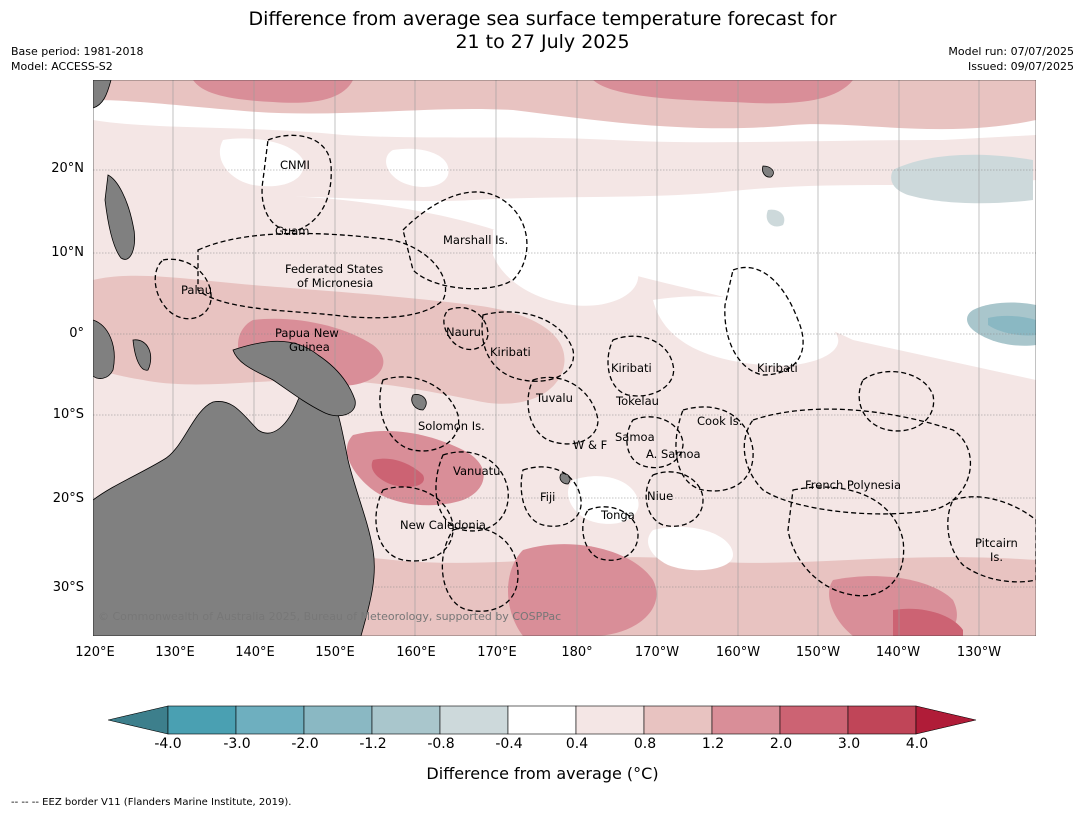 This screenshot has width=1085, height=816. What do you see at coordinates (294, 378) in the screenshot?
I see `new-guinea` at bounding box center [294, 378].